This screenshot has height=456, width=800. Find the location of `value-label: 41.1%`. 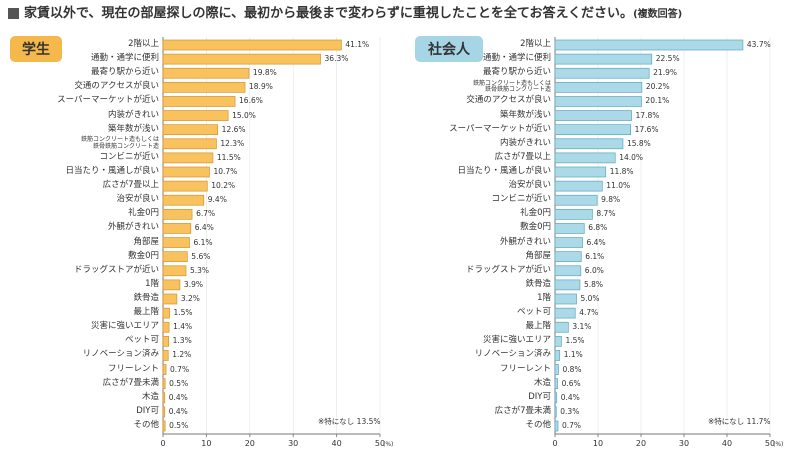

value-label: 41.1% is located at coordinates (357, 44).